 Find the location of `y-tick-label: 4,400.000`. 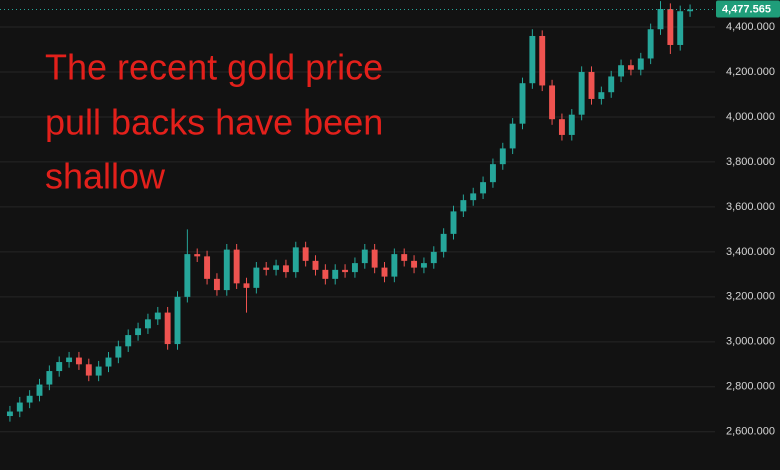

y-tick-label: 4,400.000 is located at coordinates (750, 27).